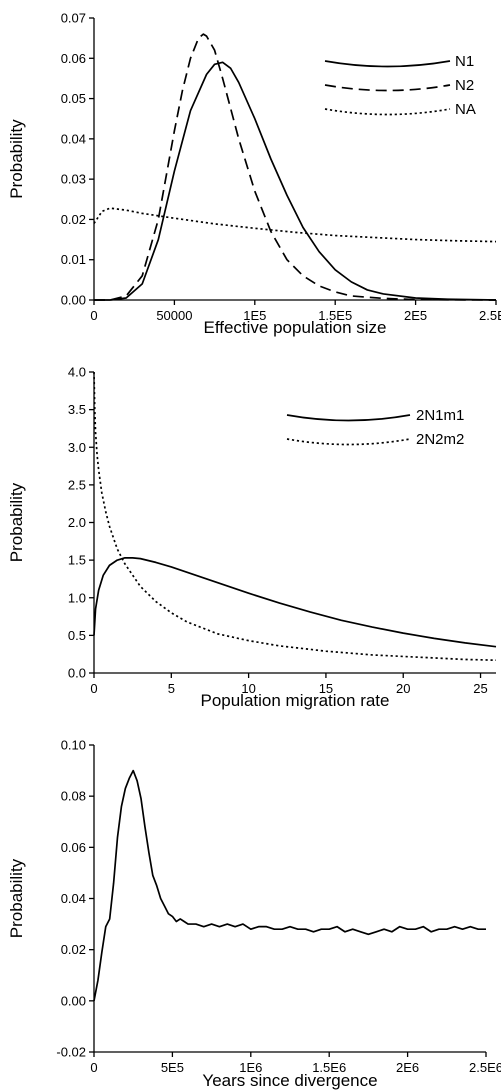  What do you see at coordinates (73, 18) in the screenshot?
I see `y-tick-label: 0.07` at bounding box center [73, 18].